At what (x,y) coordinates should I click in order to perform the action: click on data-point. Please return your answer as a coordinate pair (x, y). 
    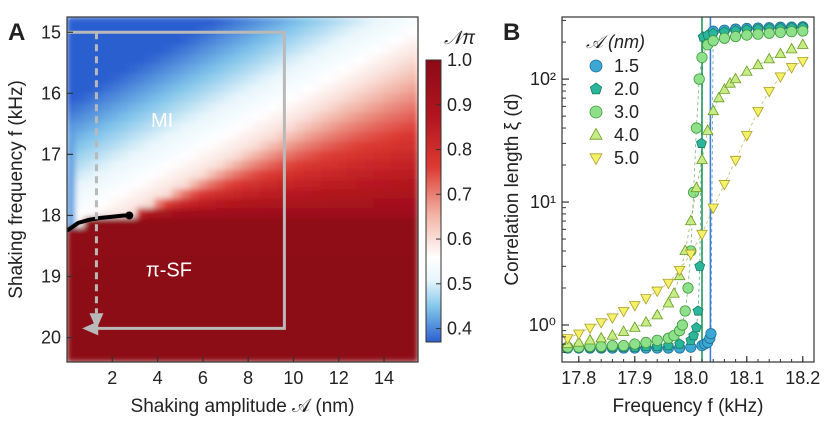
    Looking at the image, I should click on (718, 97).